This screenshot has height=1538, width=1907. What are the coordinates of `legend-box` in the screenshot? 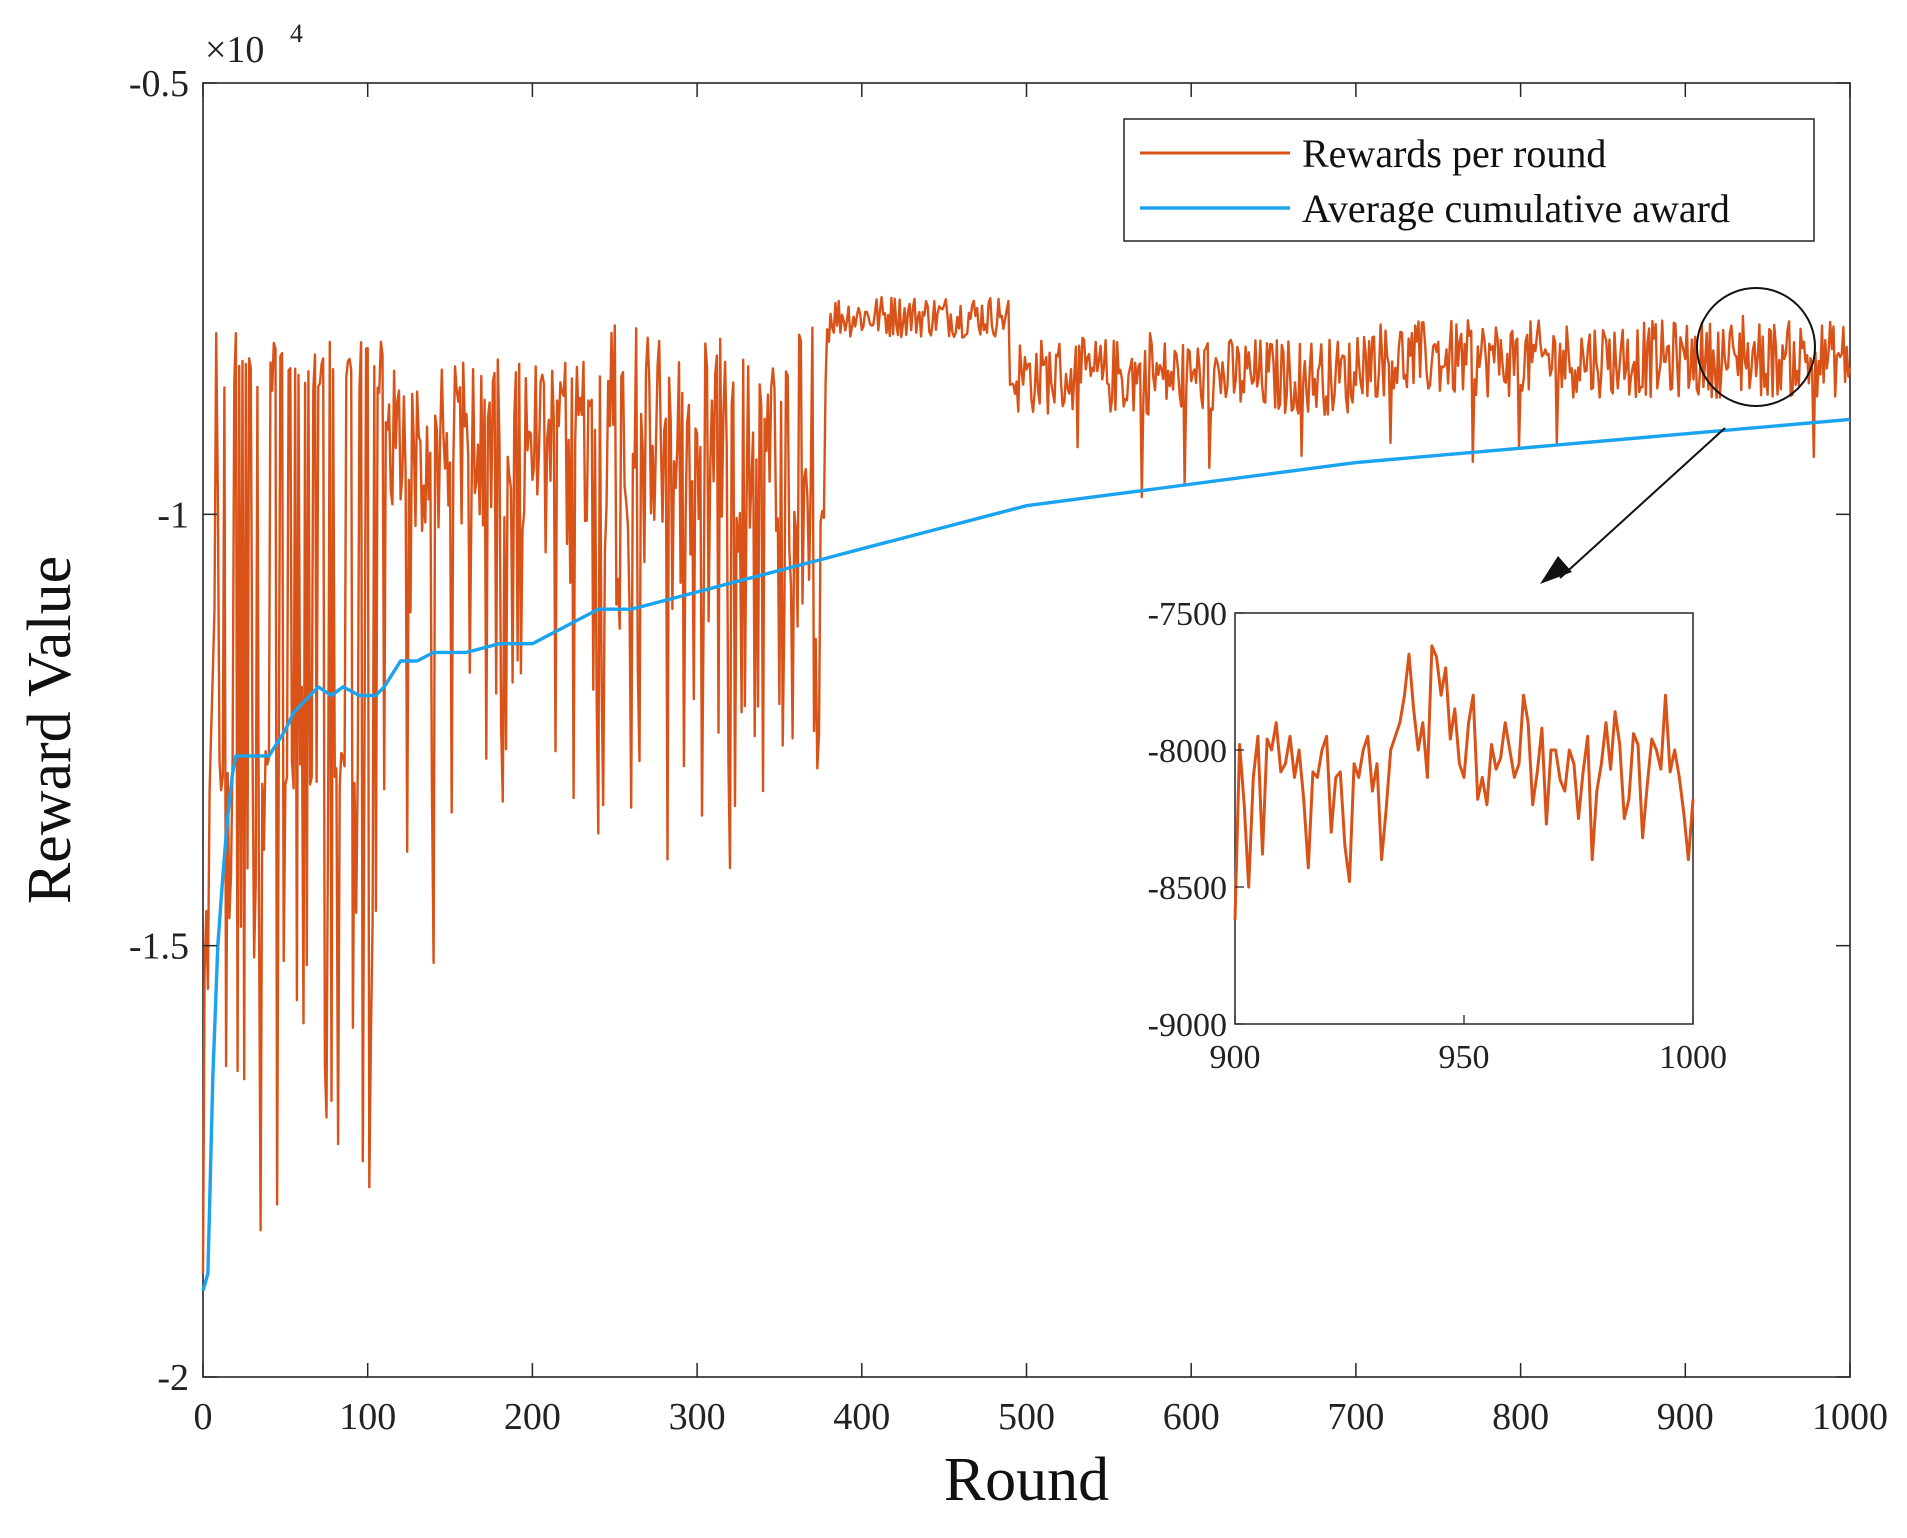 It's located at (1469, 180).